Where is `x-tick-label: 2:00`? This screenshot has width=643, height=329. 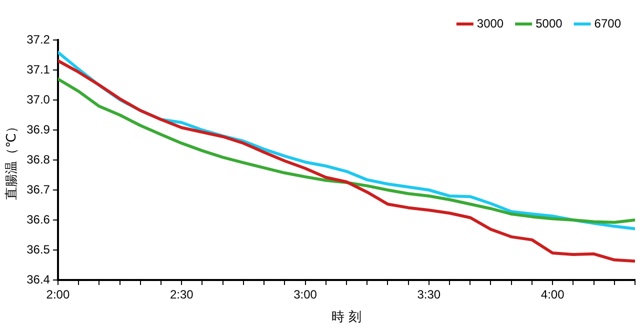
x-tick-label: 2:00 is located at coordinates (58, 295).